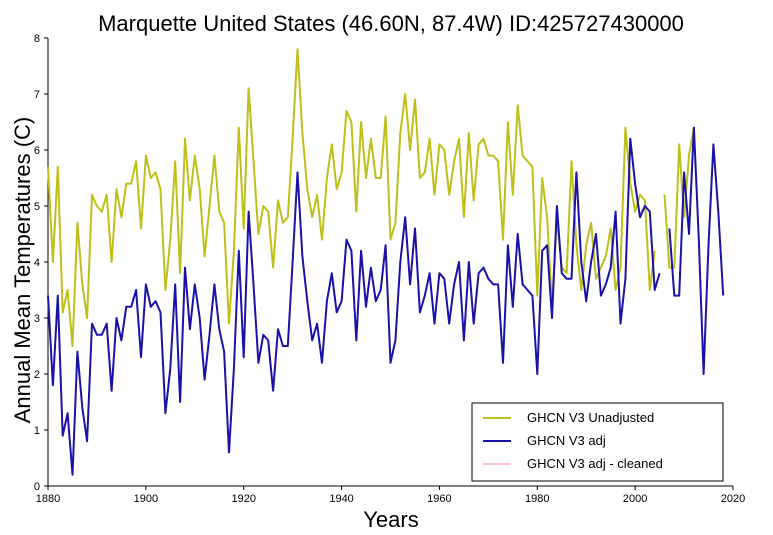  Describe the element at coordinates (37, 39) in the screenshot. I see `y-tick-label: 8` at that location.